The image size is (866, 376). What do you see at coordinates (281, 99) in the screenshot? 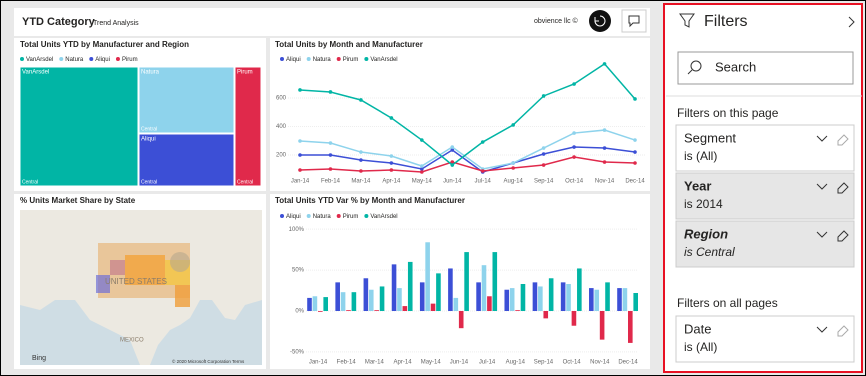
I see `y-tick-label: 600` at bounding box center [281, 99].